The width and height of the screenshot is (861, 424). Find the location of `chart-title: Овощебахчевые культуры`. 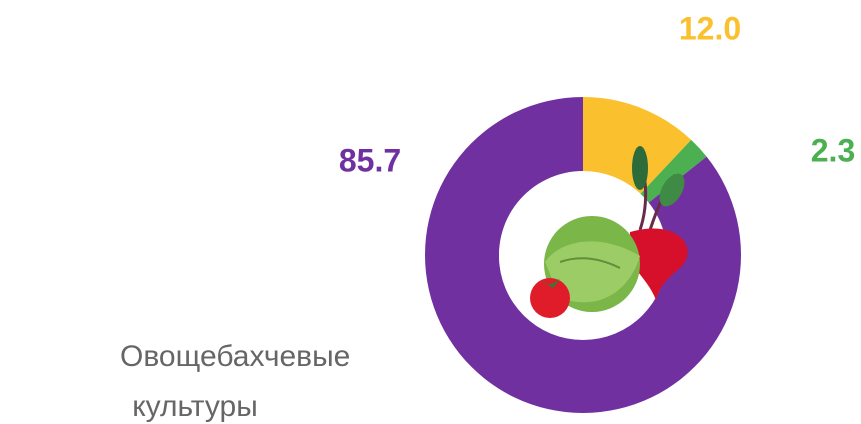

chart-title: Овощебахчевые культуры is located at coordinates (235, 381).